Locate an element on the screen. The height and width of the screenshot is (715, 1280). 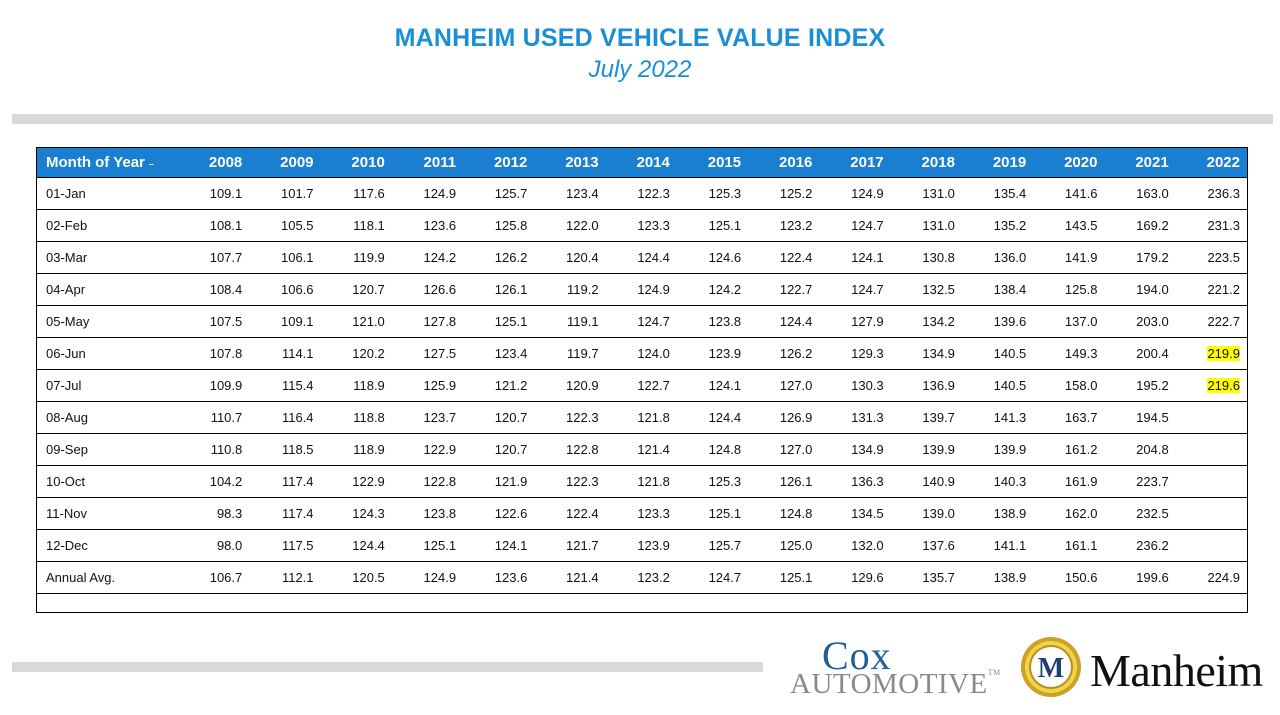
value-cell: 129.3 is located at coordinates (855, 353).